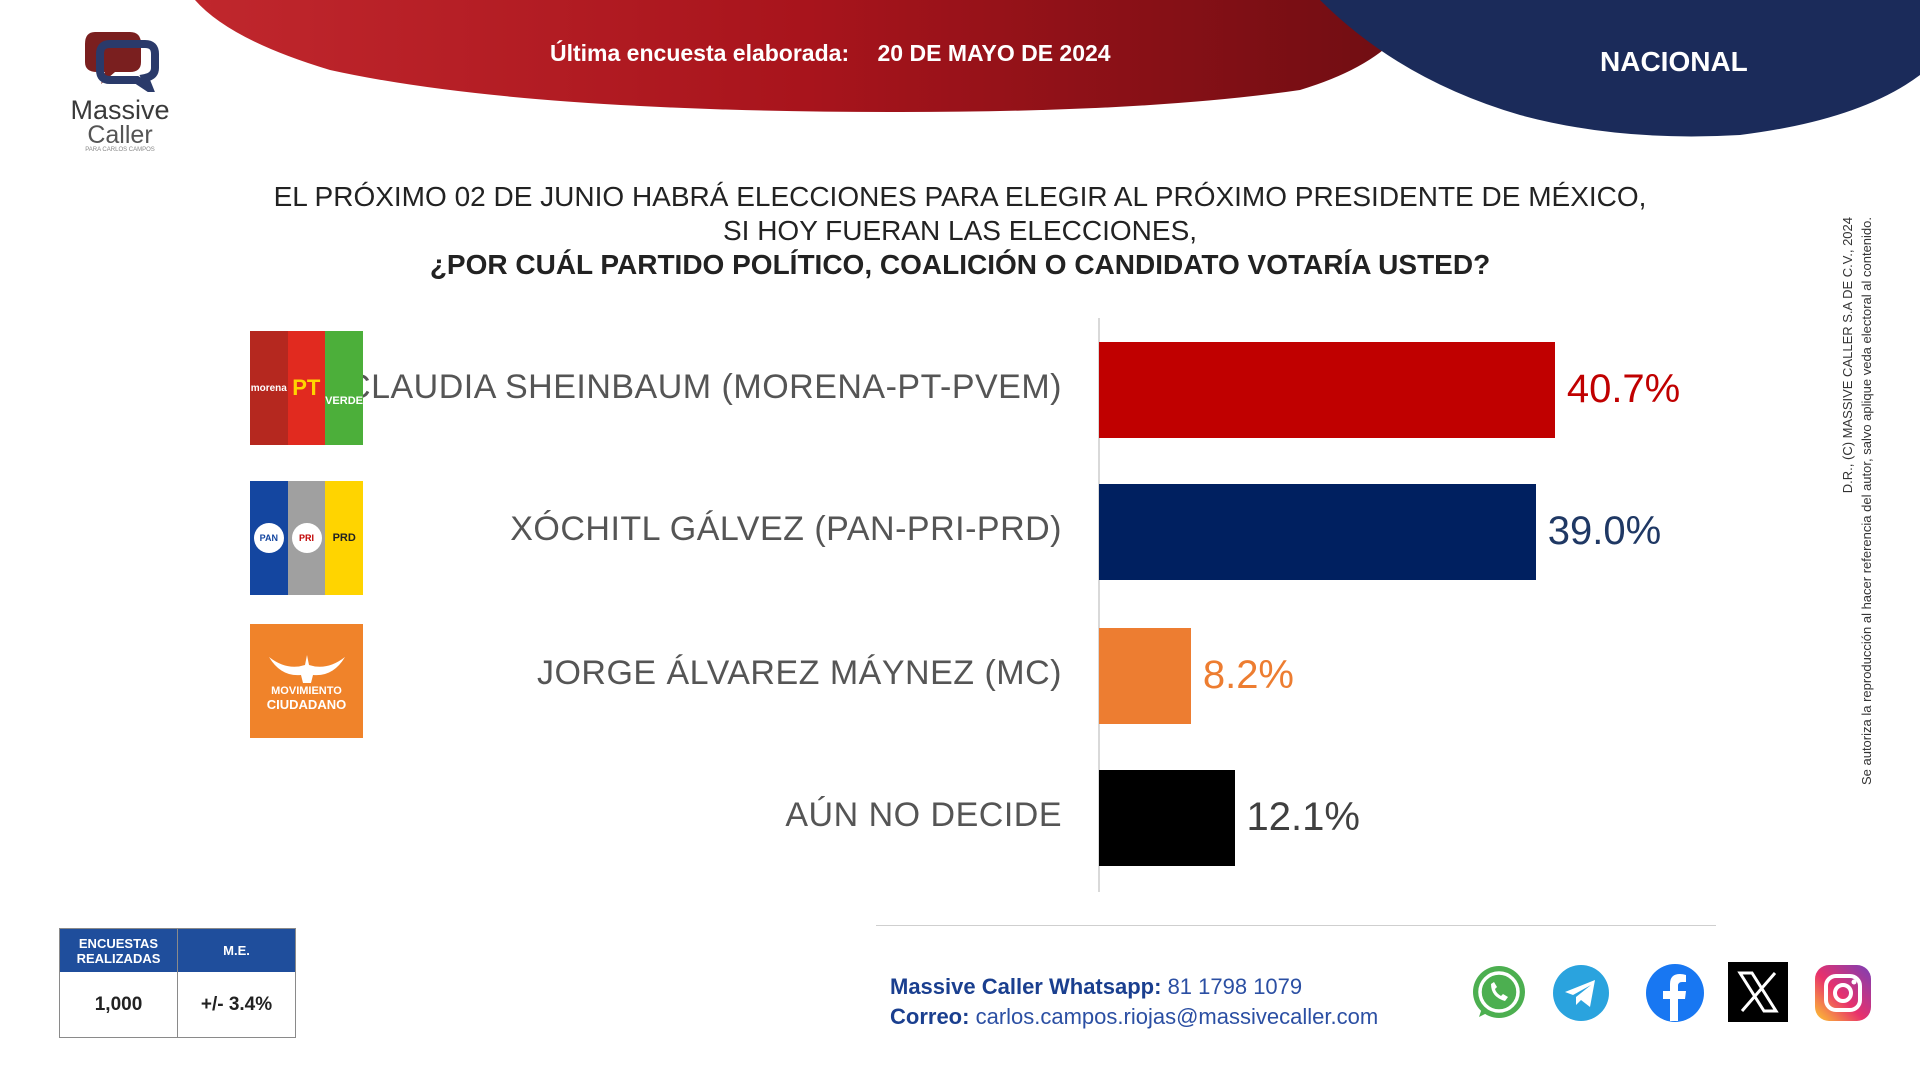 This screenshot has width=1920, height=1080. What do you see at coordinates (236, 950) in the screenshot?
I see `margin-error-header: M.E.` at bounding box center [236, 950].